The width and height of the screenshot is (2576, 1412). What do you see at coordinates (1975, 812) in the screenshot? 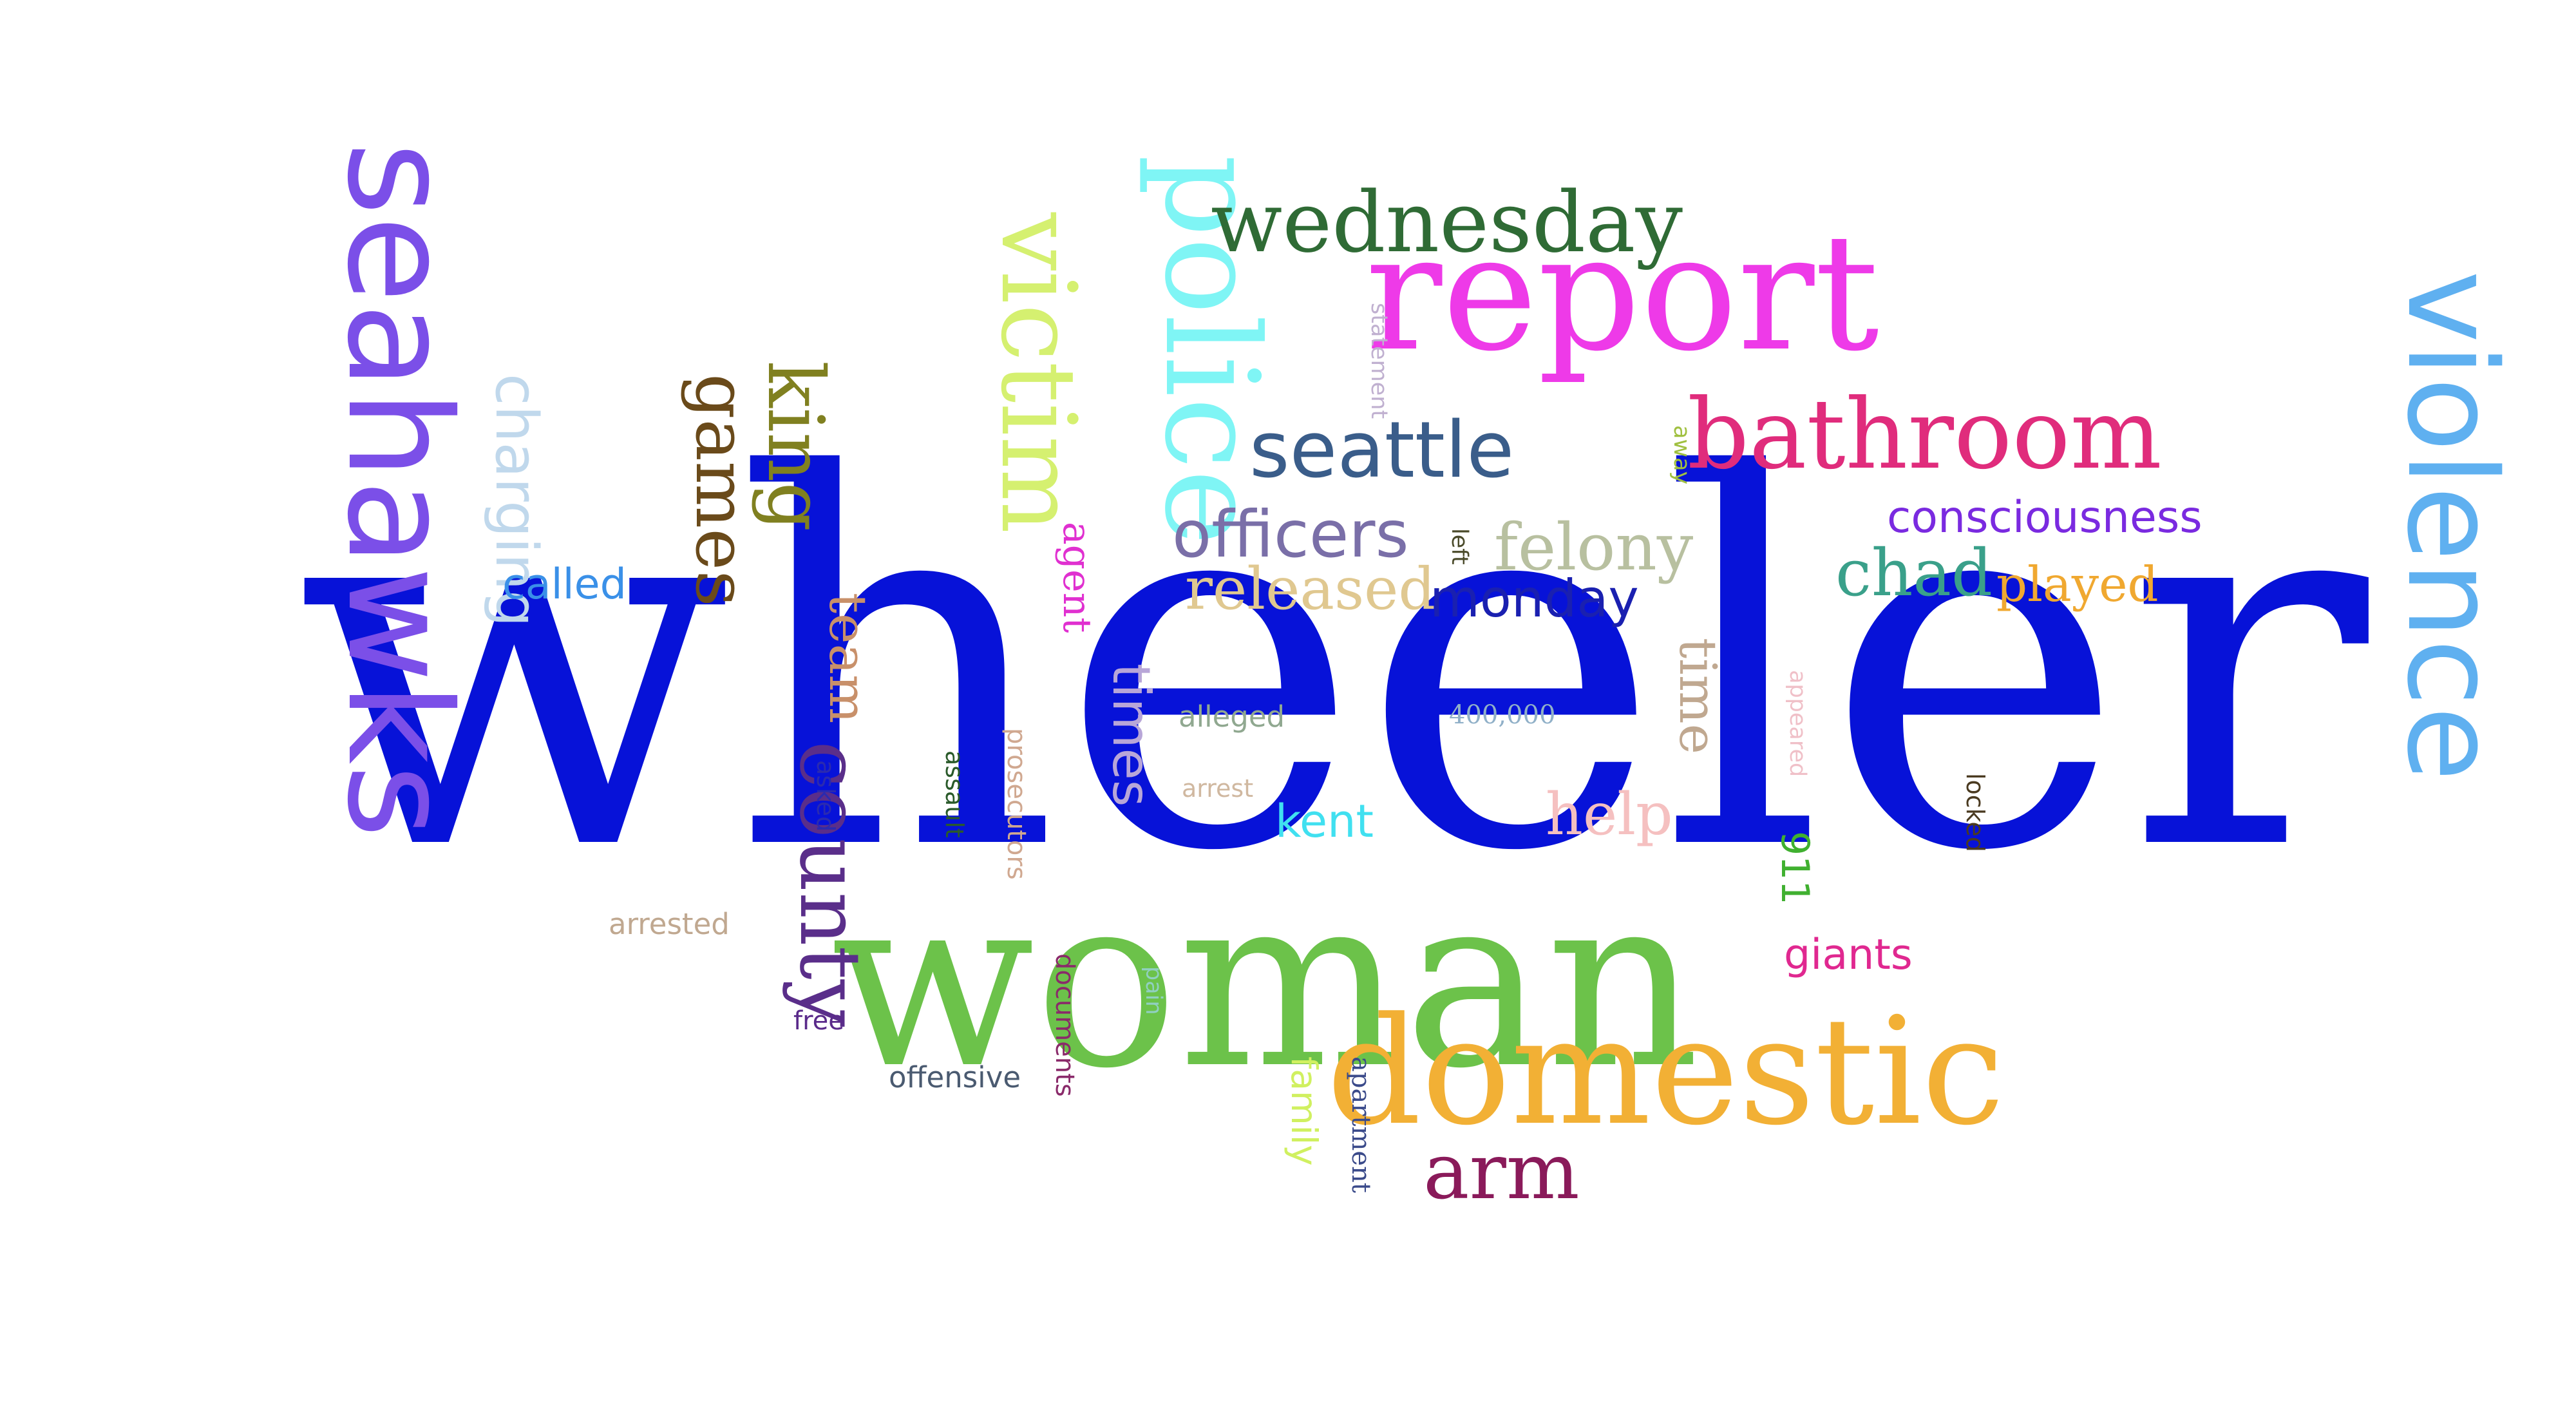
I see `word-locked: locked` at bounding box center [1975, 812].